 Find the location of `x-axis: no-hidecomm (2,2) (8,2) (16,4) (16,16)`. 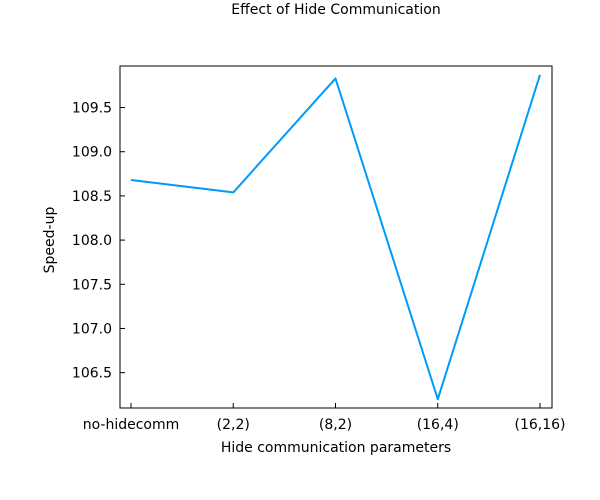

x-axis: no-hidecomm (2,2) (8,2) (16,4) (16,16) is located at coordinates (324, 418).